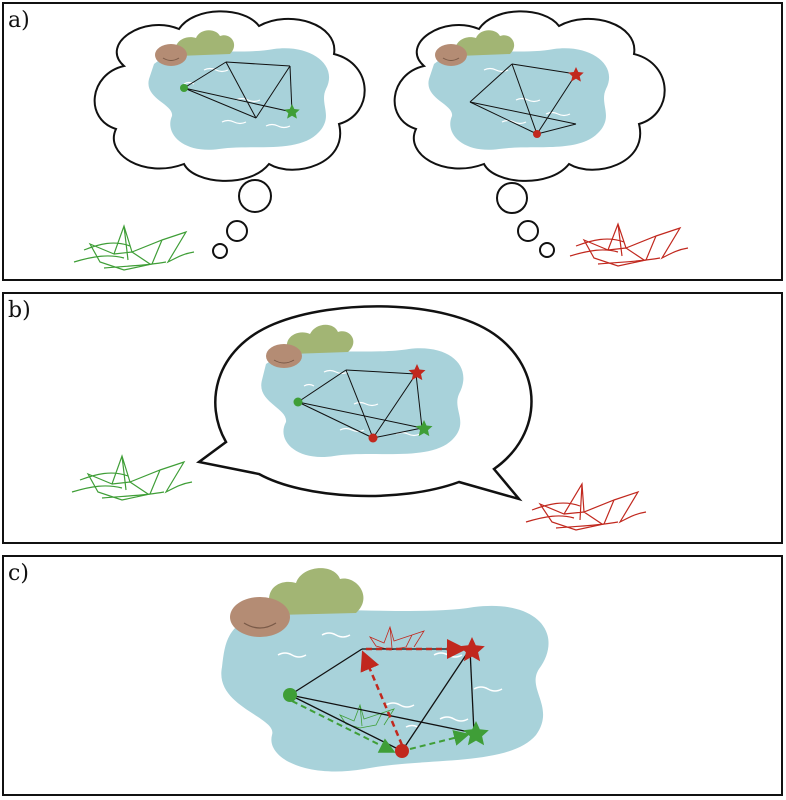  What do you see at coordinates (523, 99) in the screenshot?
I see `graph-edges-right` at bounding box center [523, 99].